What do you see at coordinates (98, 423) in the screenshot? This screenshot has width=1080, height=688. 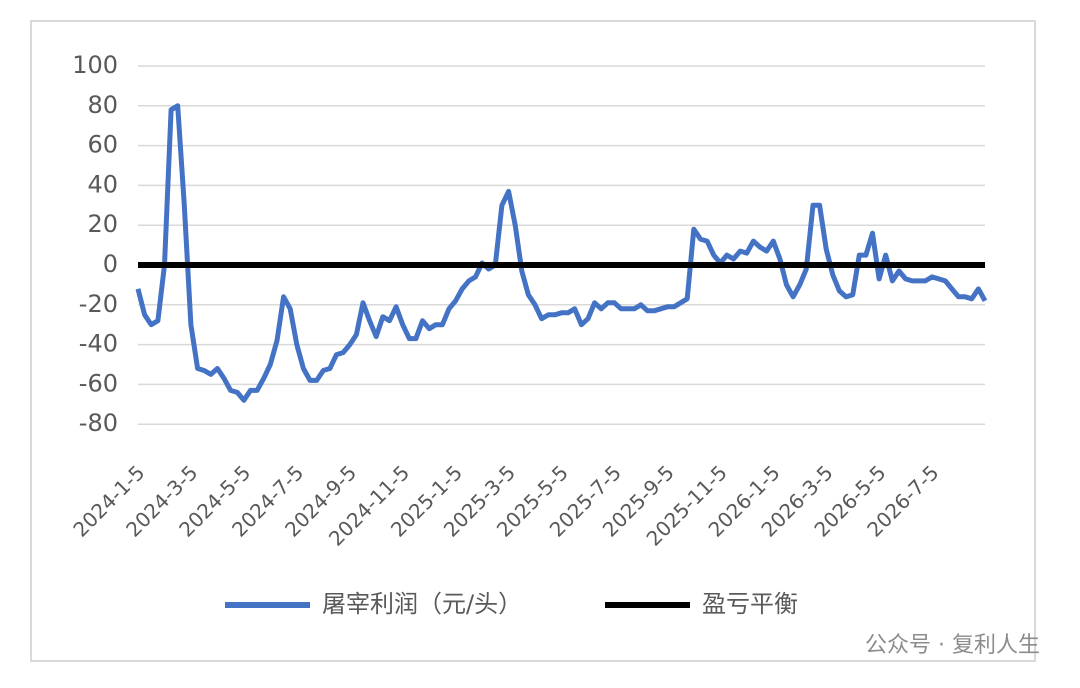 I see `y-tick-label: -80` at bounding box center [98, 423].